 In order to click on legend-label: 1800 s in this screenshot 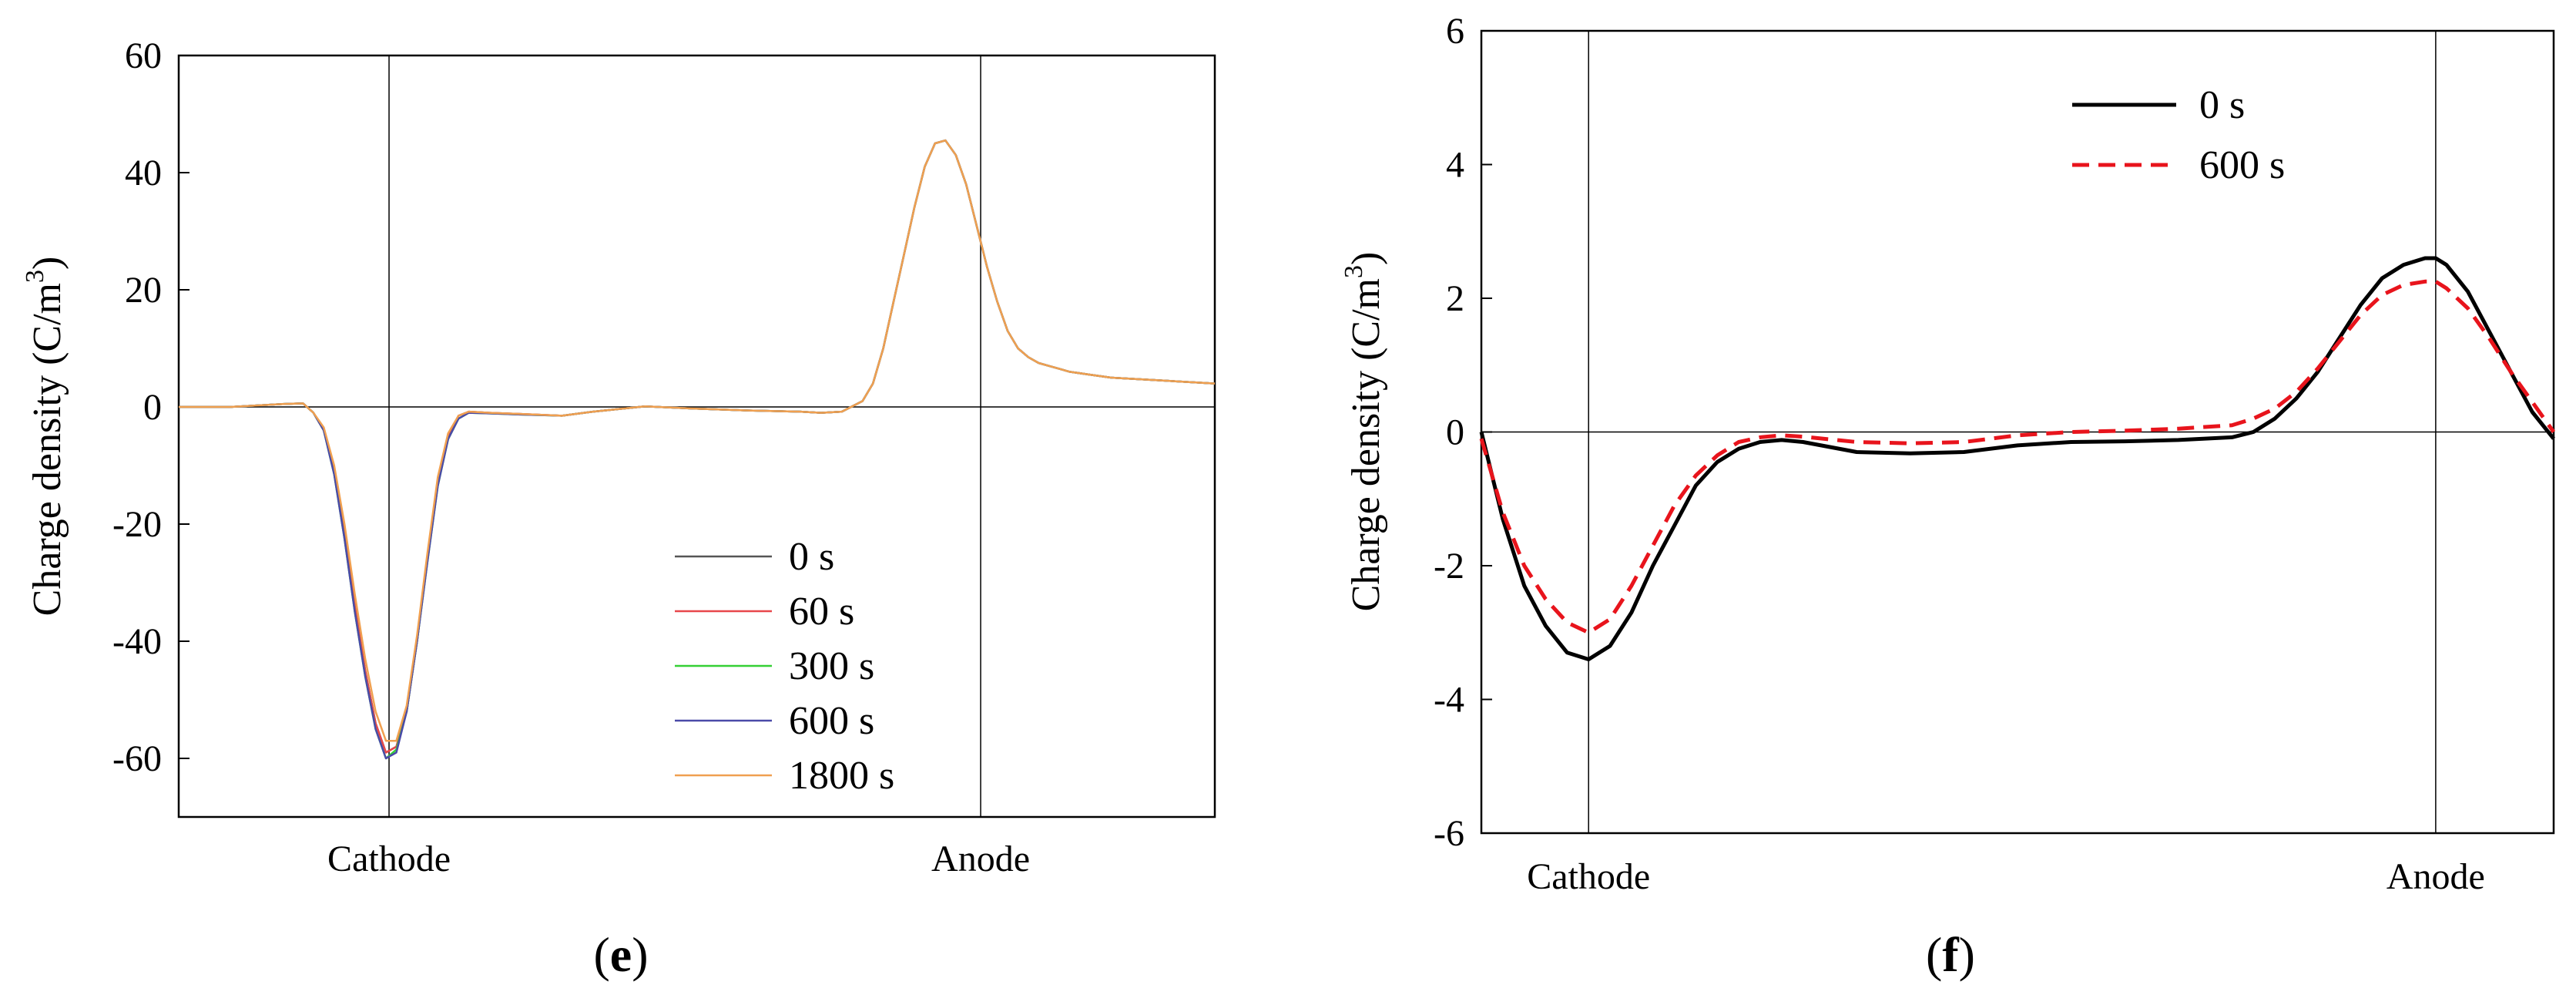, I will do `click(841, 776)`.